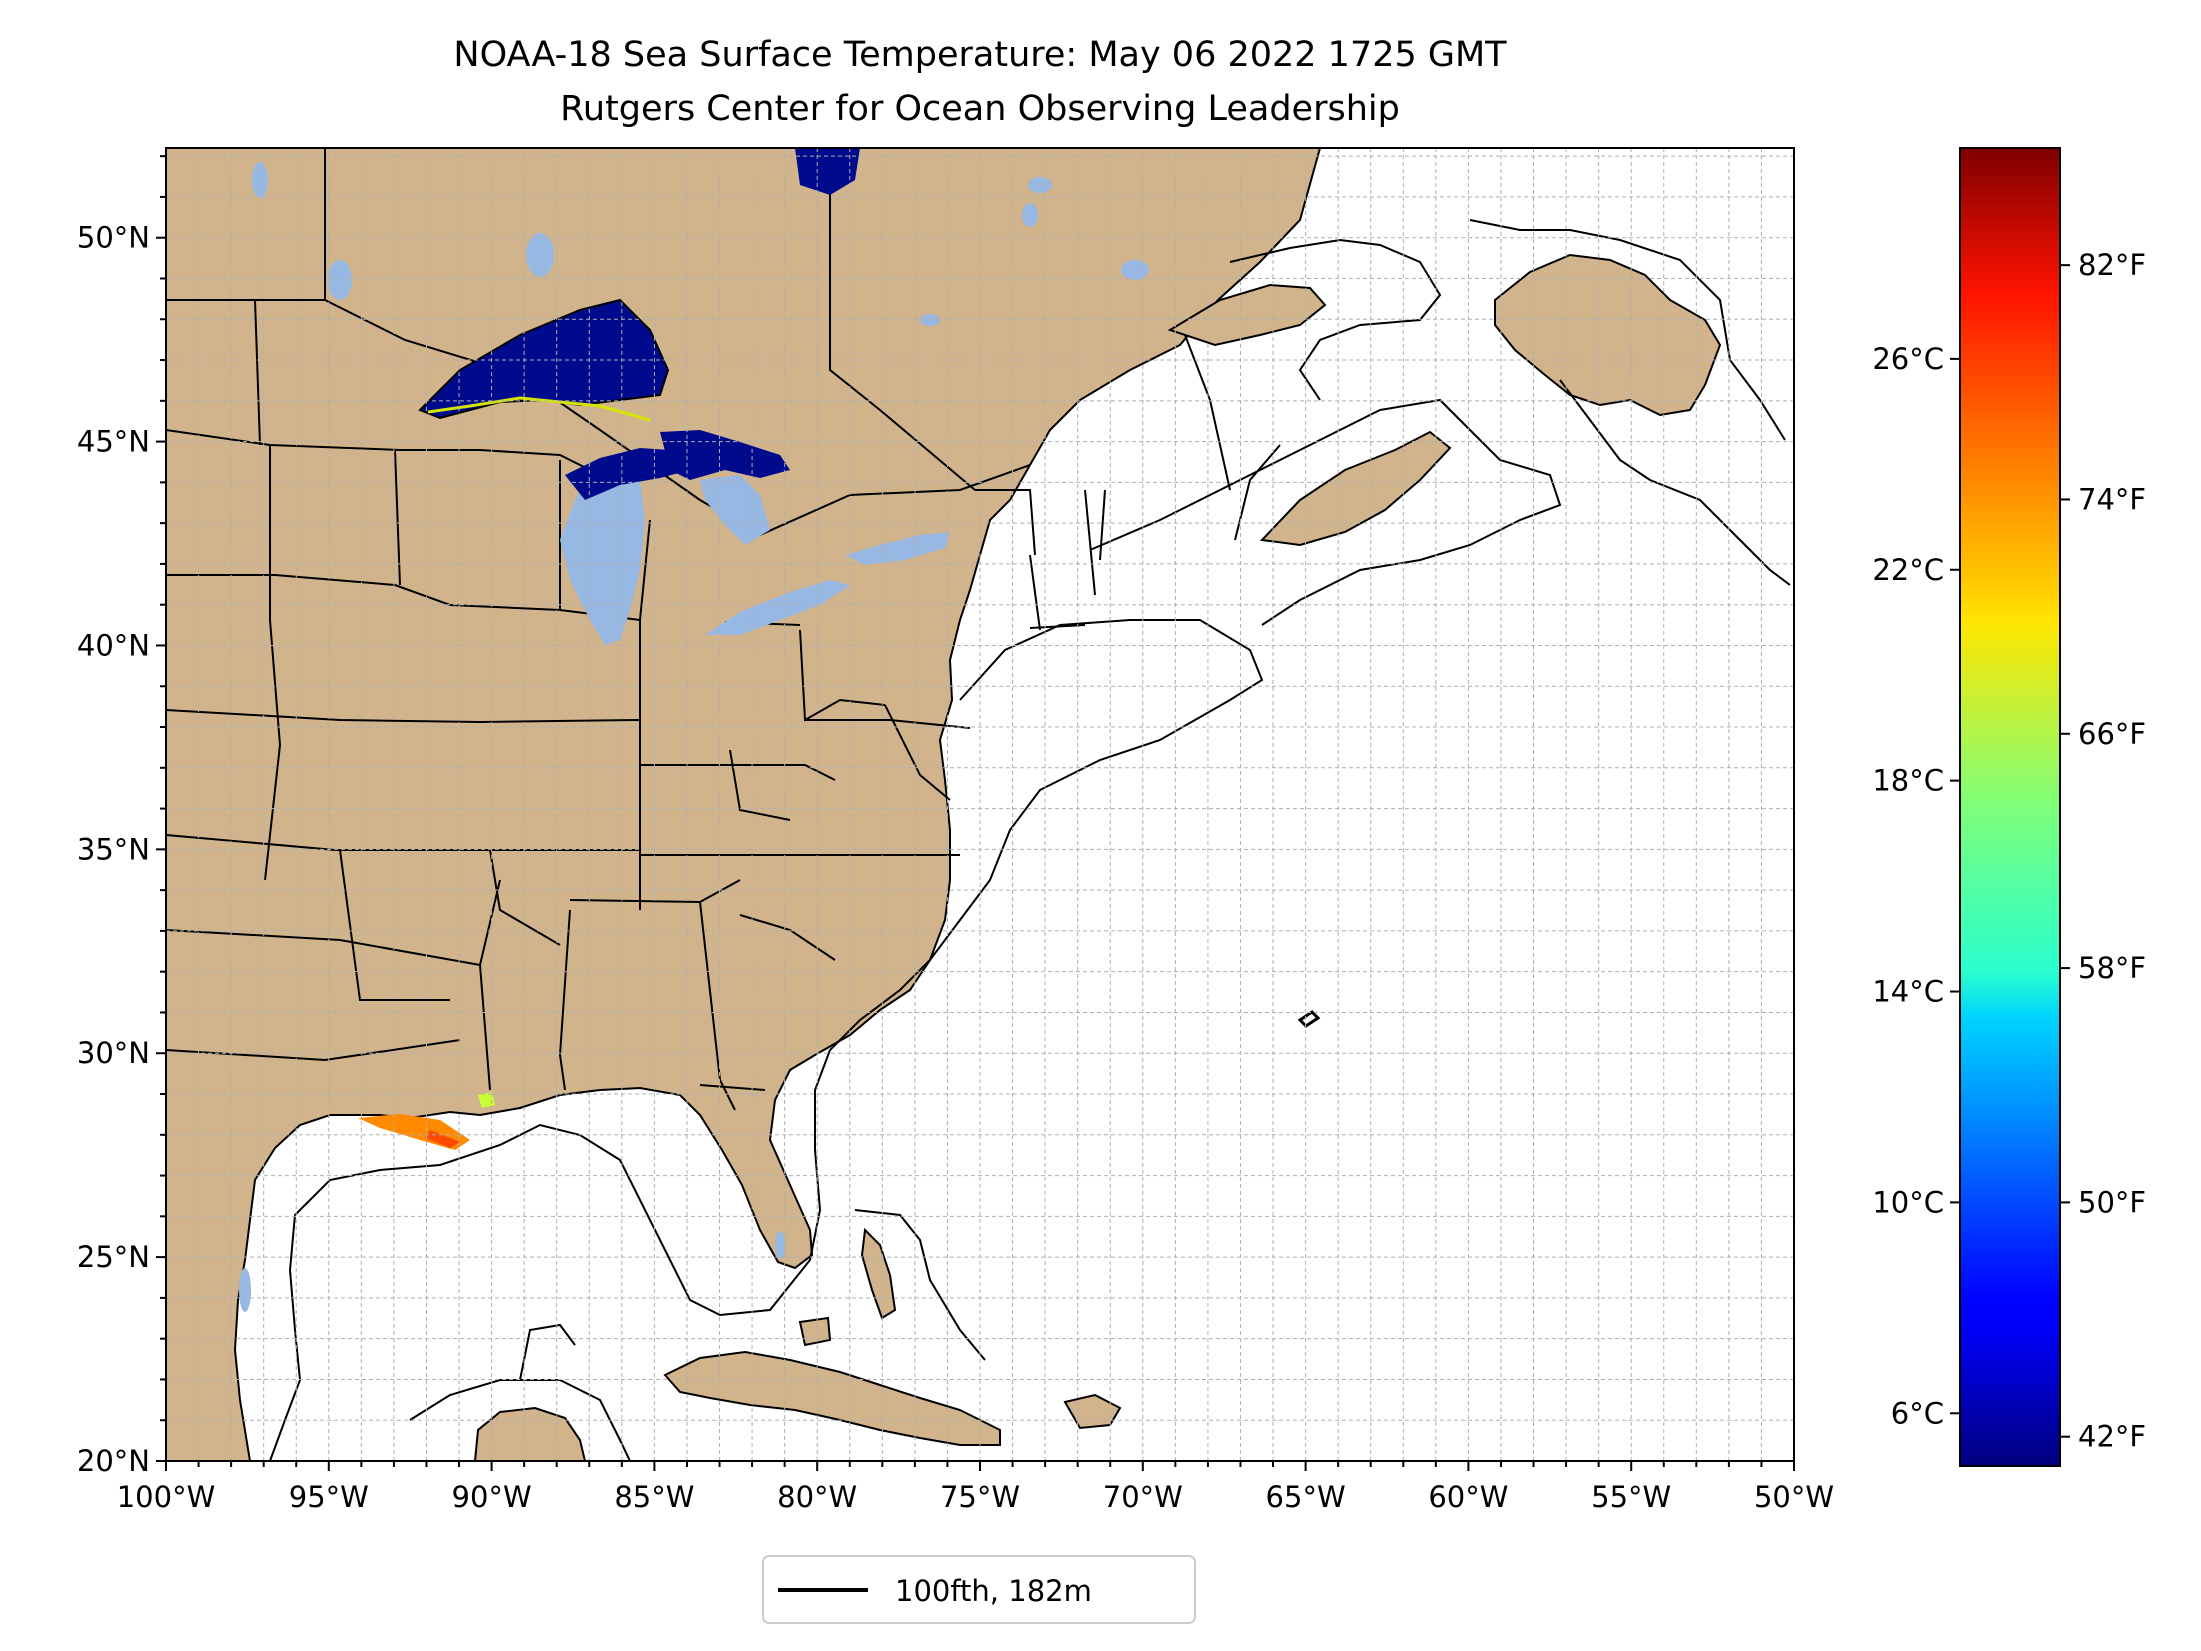  I want to click on lake-superior, so click(544, 359).